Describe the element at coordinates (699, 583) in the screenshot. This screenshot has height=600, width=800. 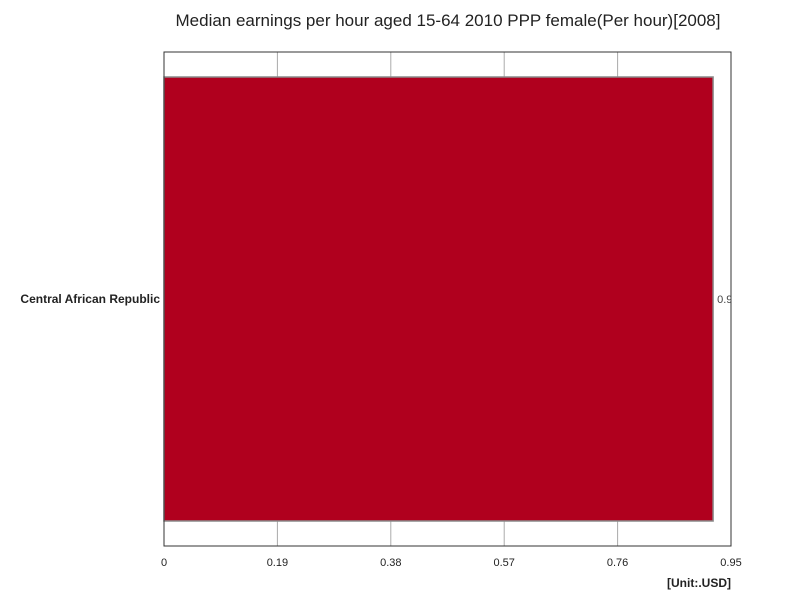
I see `unit-label: [Unit:.USD]` at that location.